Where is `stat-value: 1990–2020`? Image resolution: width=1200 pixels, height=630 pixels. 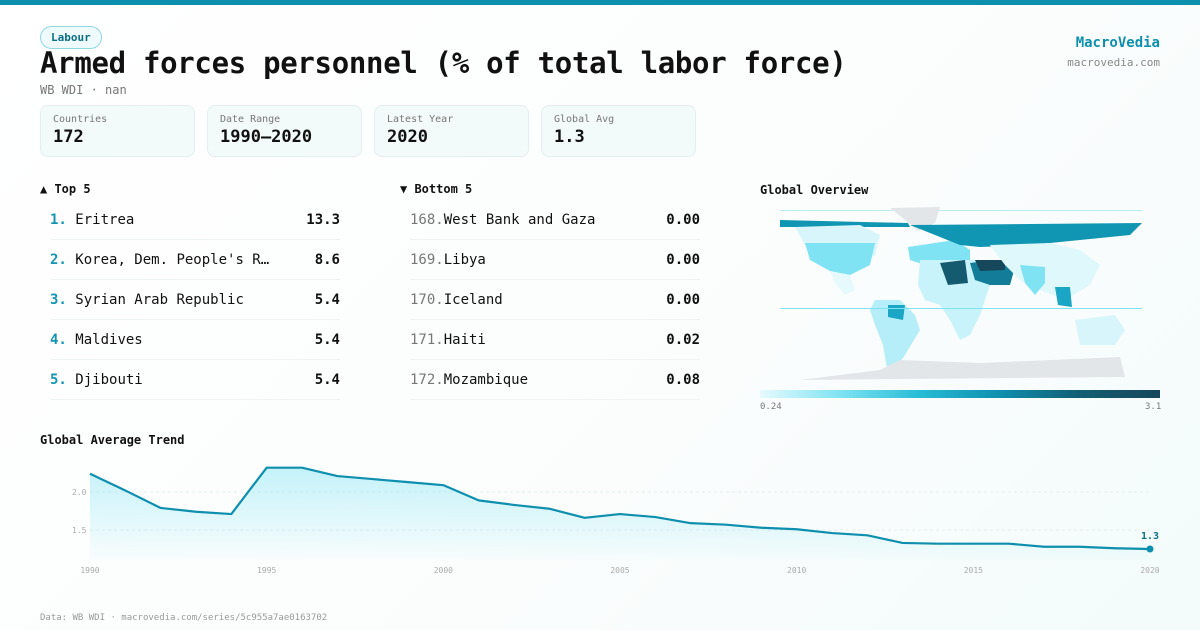
stat-value: 1990–2020 is located at coordinates (266, 137).